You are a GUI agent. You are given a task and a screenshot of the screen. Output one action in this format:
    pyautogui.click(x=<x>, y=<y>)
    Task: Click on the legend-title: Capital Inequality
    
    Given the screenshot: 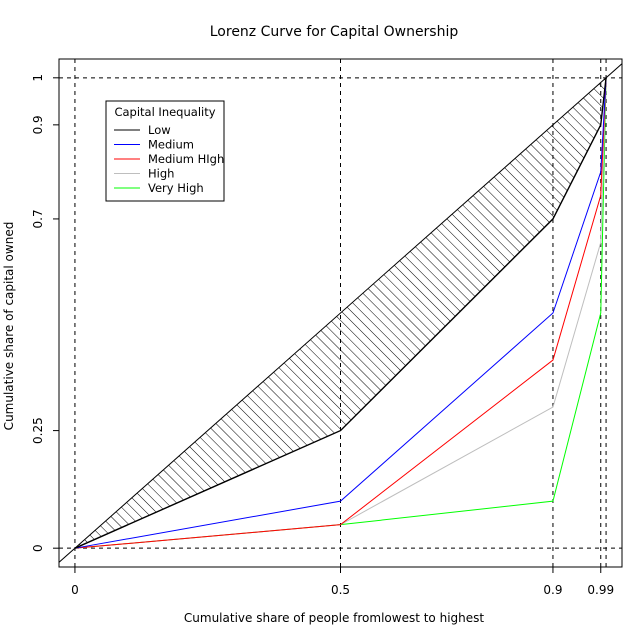 What is the action you would take?
    pyautogui.click(x=164, y=112)
    